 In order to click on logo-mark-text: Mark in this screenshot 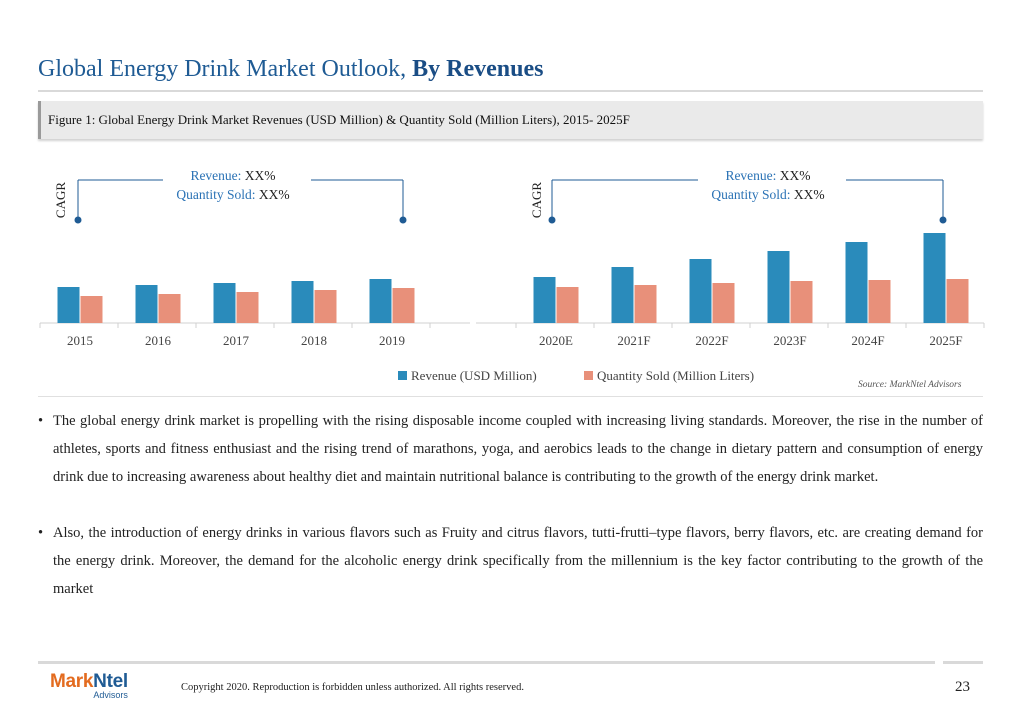, I will do `click(72, 681)`.